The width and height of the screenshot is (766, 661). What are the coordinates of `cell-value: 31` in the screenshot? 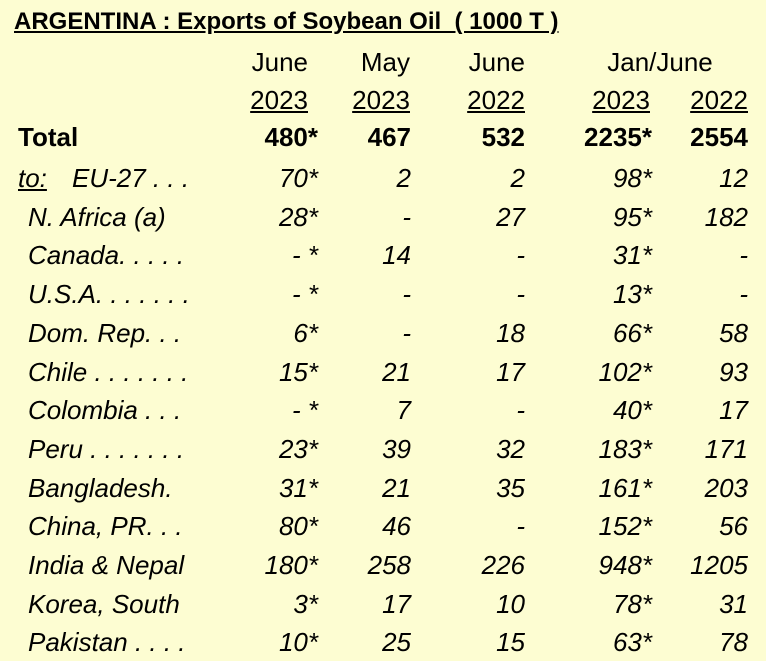 It's located at (733, 603).